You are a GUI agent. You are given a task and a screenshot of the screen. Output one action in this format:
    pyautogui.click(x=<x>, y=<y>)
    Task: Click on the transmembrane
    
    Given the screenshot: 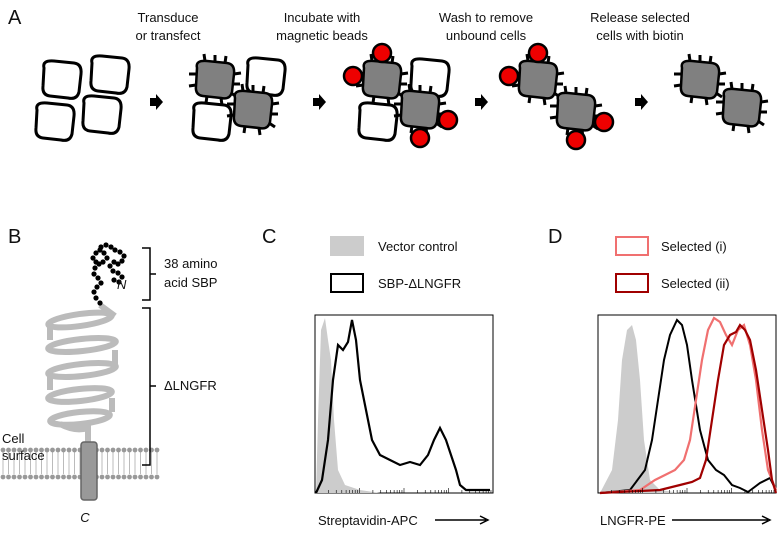 What is the action you would take?
    pyautogui.click(x=89, y=471)
    